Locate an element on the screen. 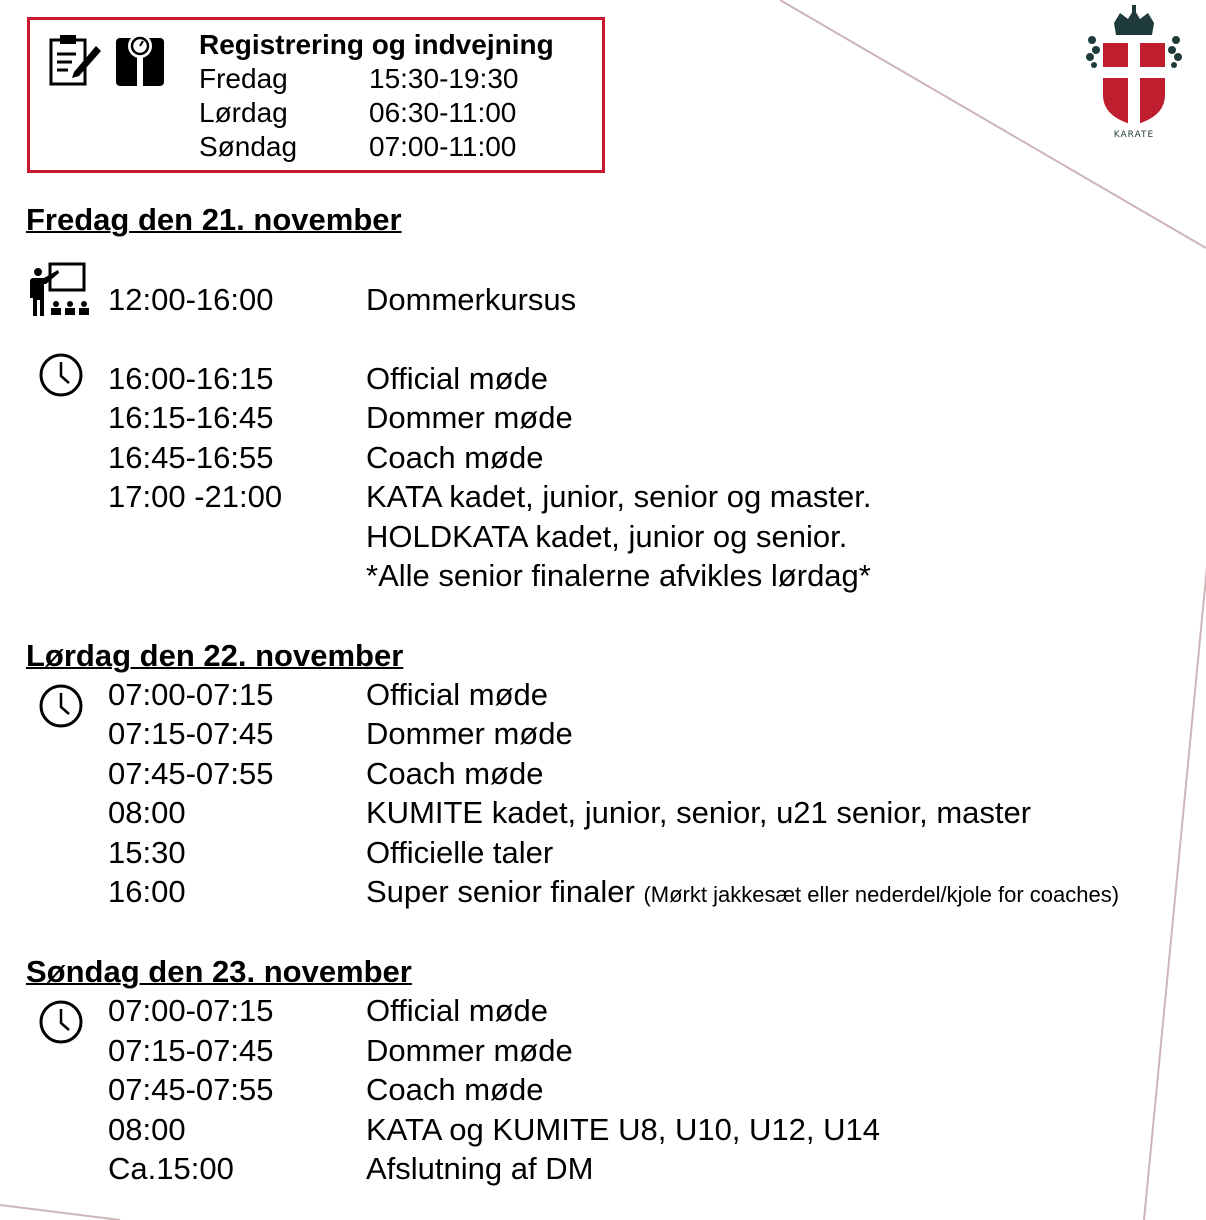 This screenshot has width=1206, height=1220. weighing-scale-icon is located at coordinates (140, 61).